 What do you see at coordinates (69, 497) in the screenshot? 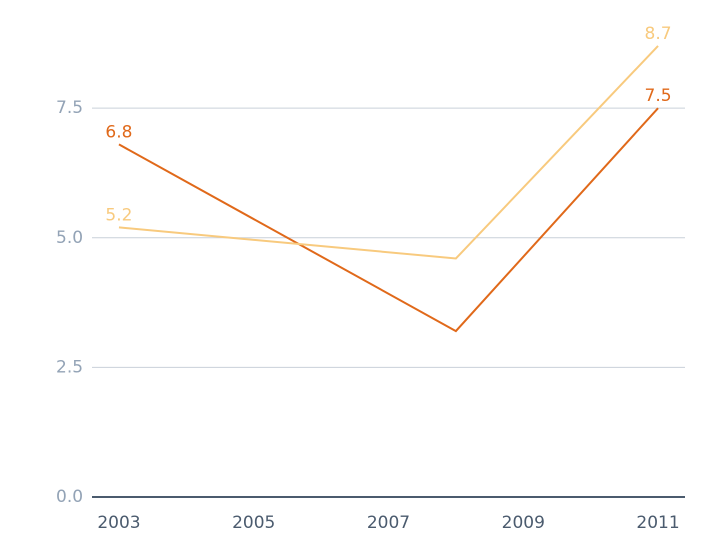
I see `y-tick-label: 0.0` at bounding box center [69, 497].